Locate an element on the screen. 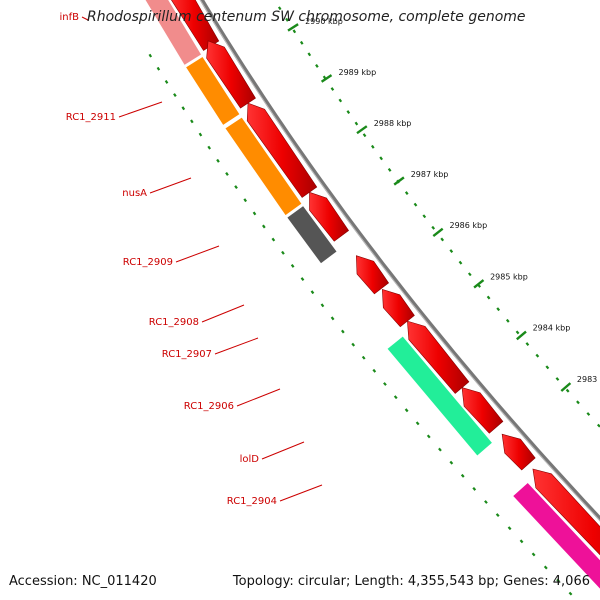 The height and width of the screenshot is (600, 600). gene-label-text: RC1_2906 is located at coordinates (209, 406).